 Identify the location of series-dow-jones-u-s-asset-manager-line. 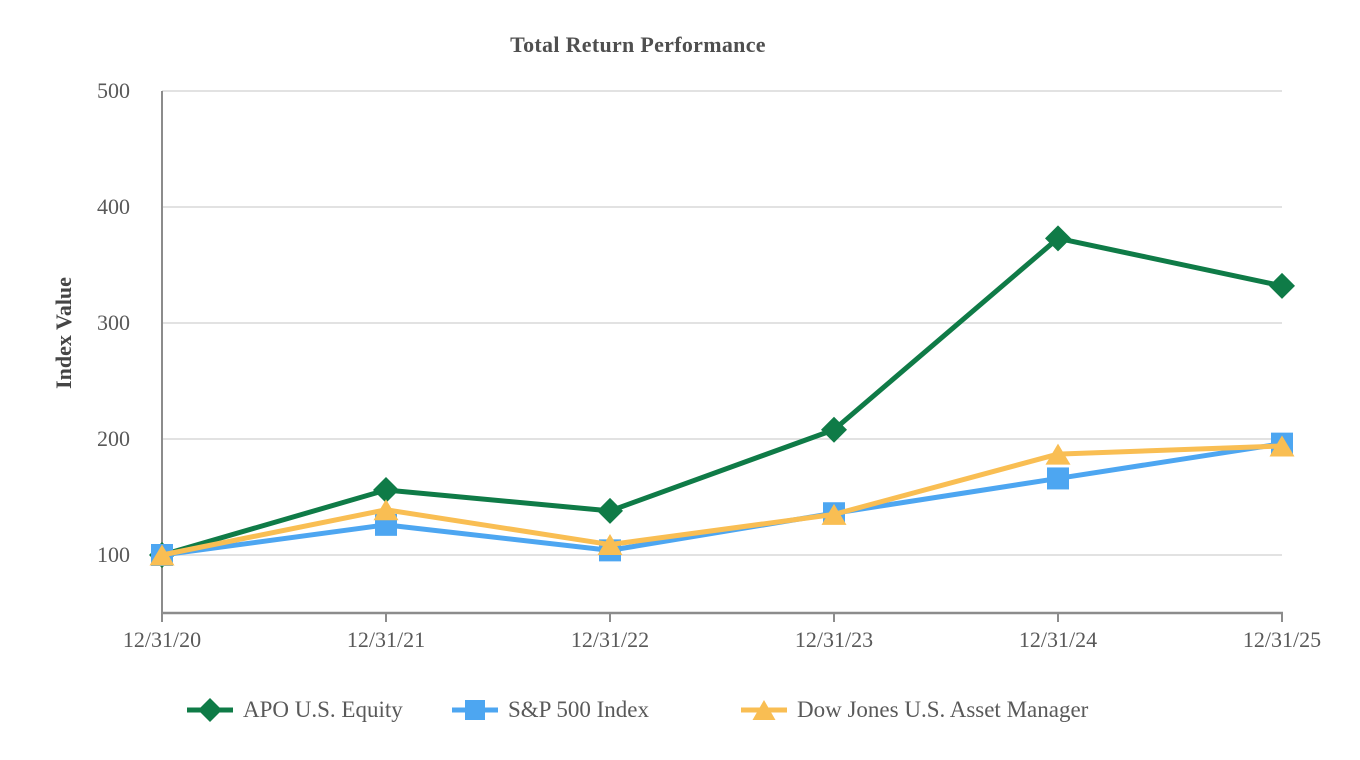
(722, 500).